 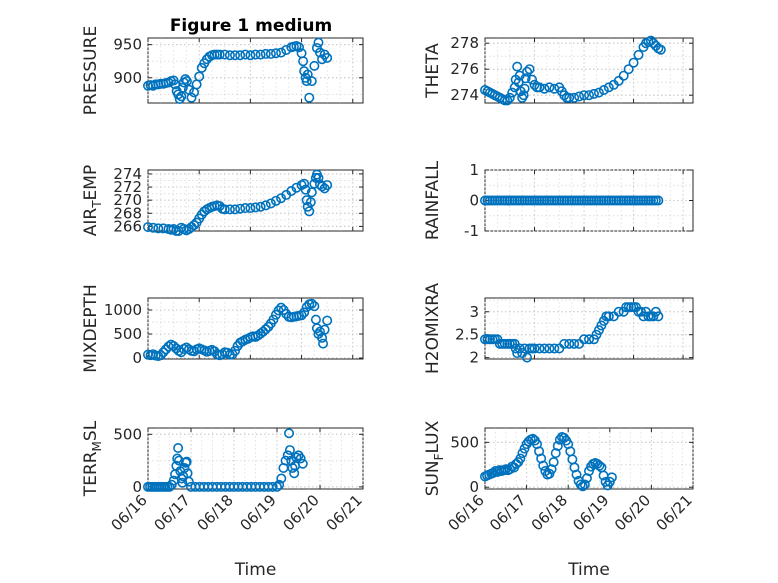 What do you see at coordinates (127, 187) in the screenshot?
I see `y-tick-label: 272` at bounding box center [127, 187].